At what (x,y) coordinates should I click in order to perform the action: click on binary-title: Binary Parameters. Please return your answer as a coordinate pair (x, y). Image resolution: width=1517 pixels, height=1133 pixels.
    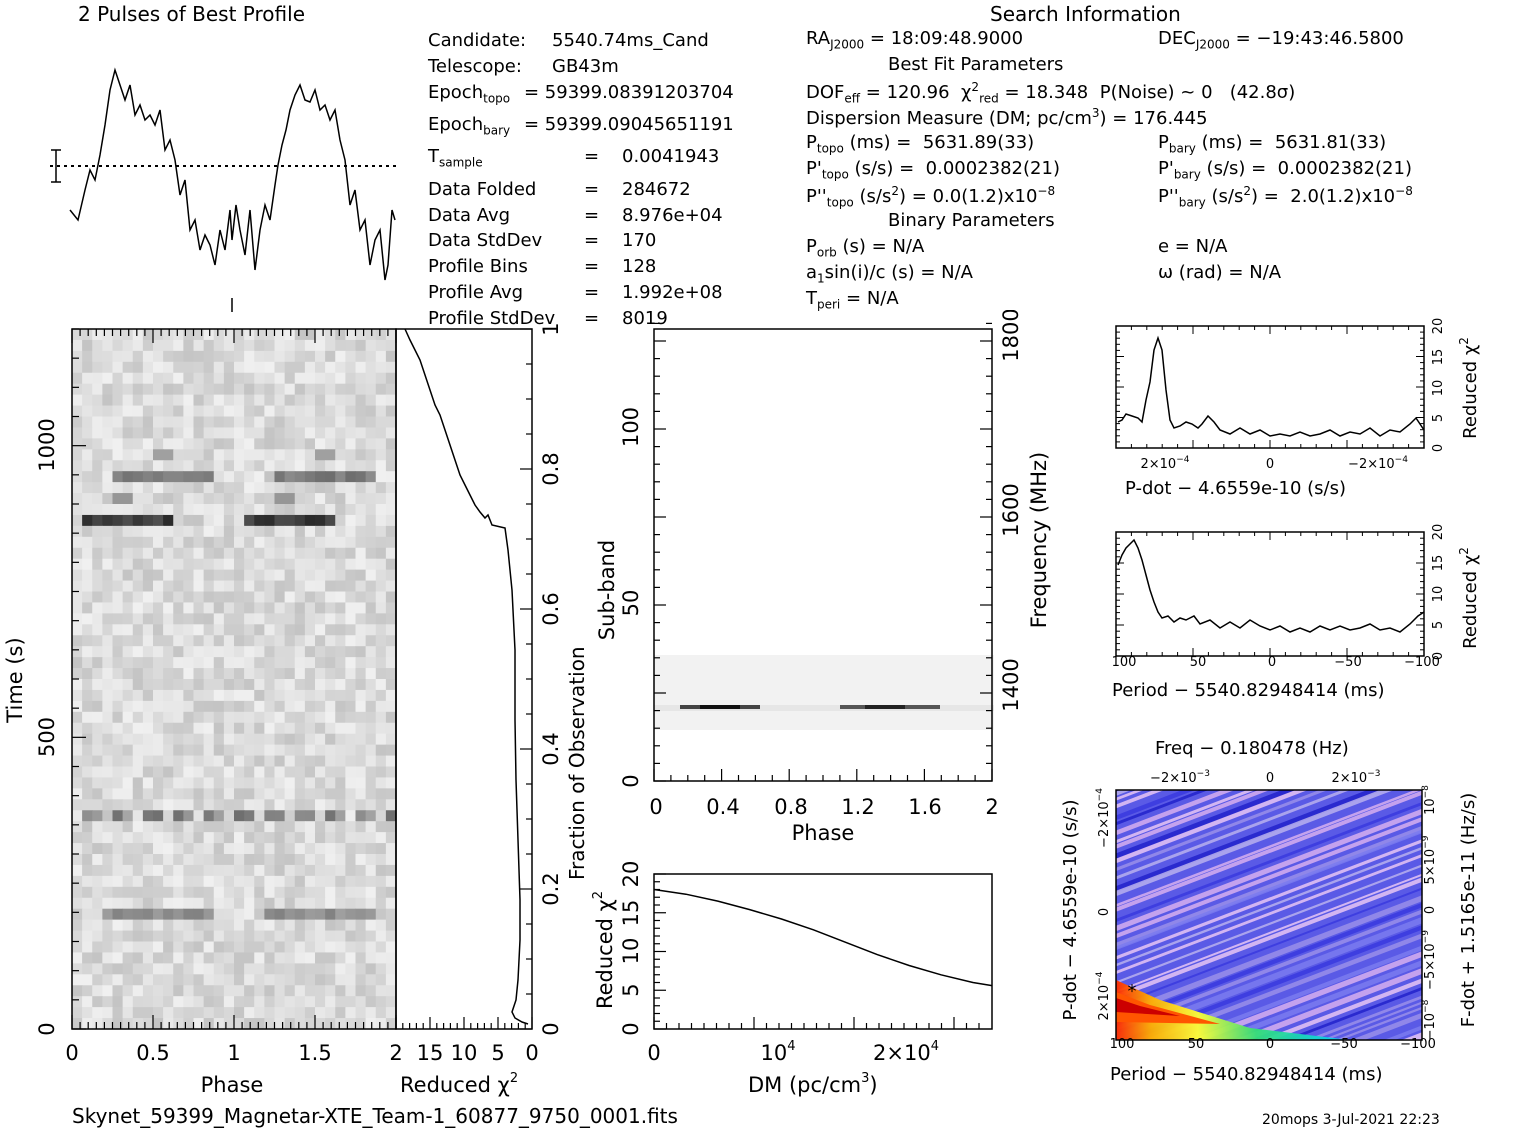
    Looking at the image, I should click on (971, 220).